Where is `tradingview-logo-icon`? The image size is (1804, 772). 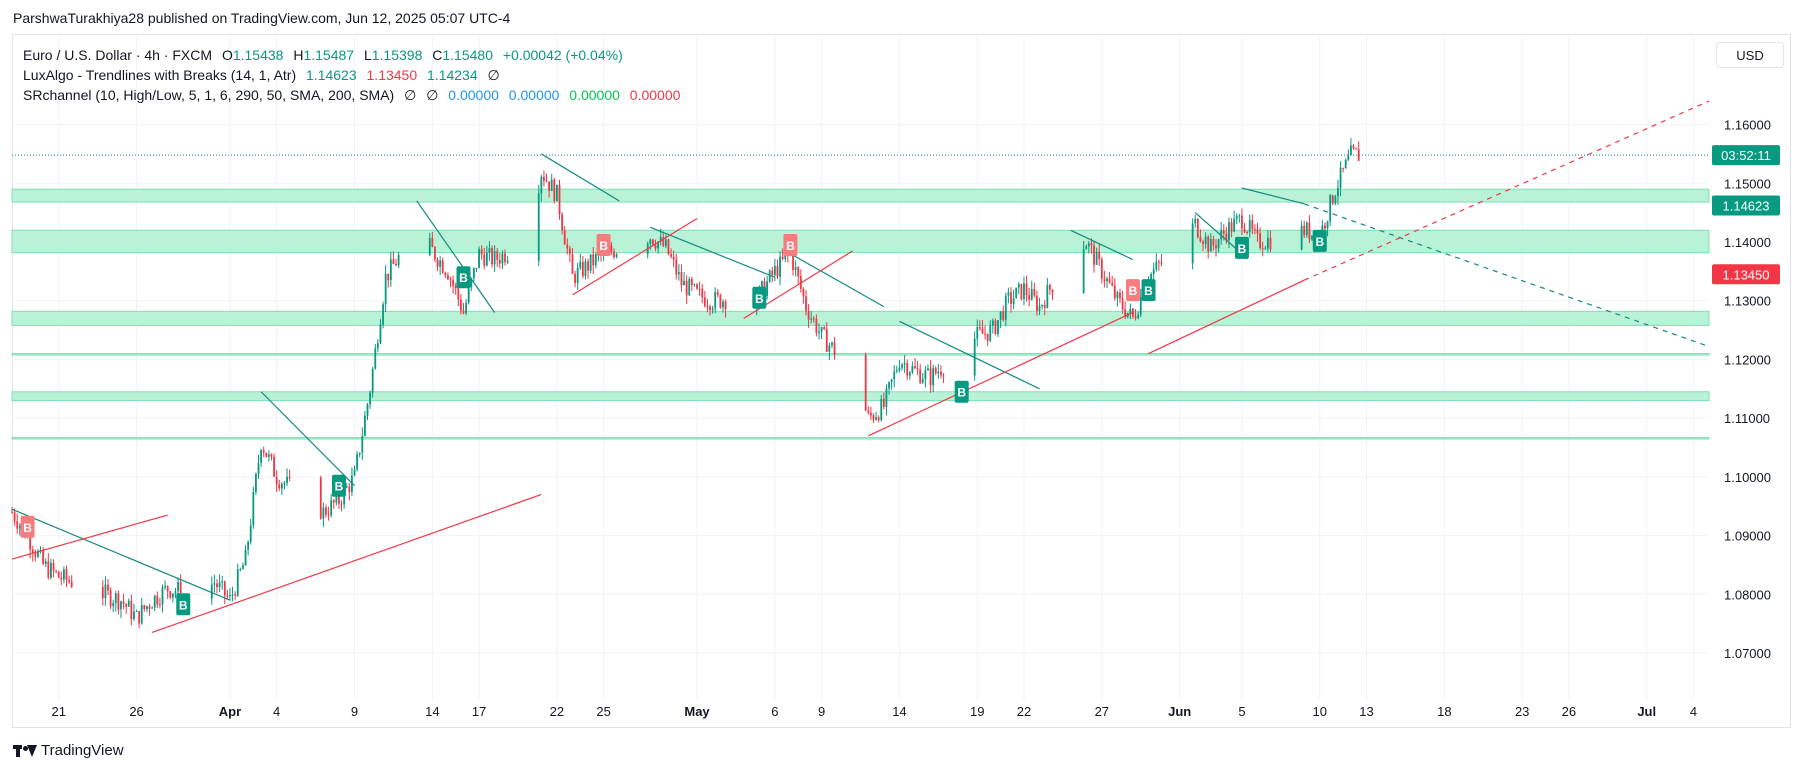
tradingview-logo-icon is located at coordinates (25, 751).